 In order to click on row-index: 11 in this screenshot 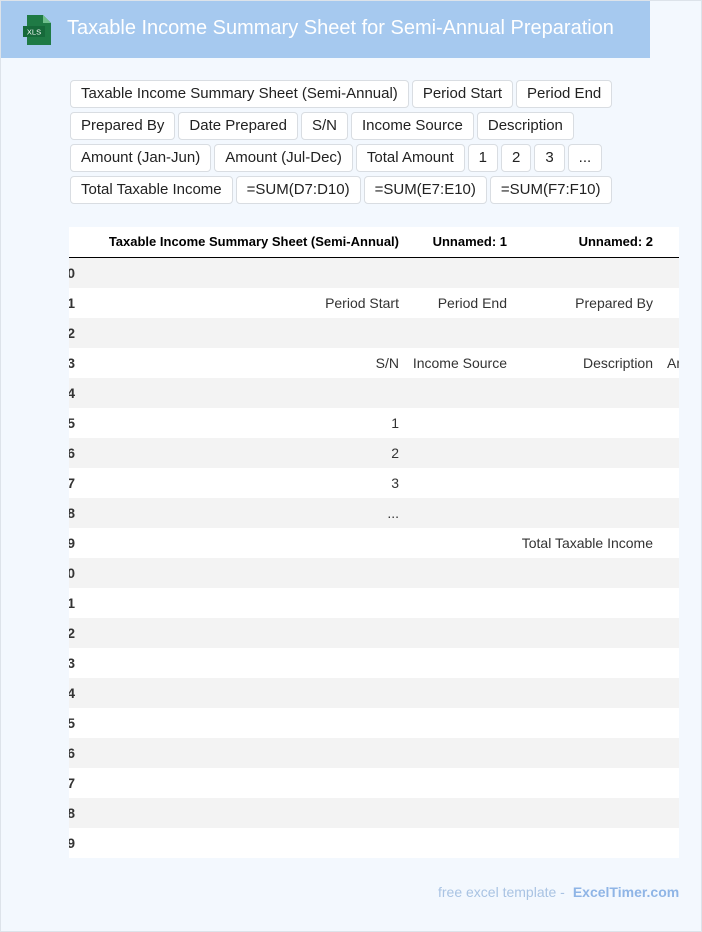, I will do `click(72, 603)`.